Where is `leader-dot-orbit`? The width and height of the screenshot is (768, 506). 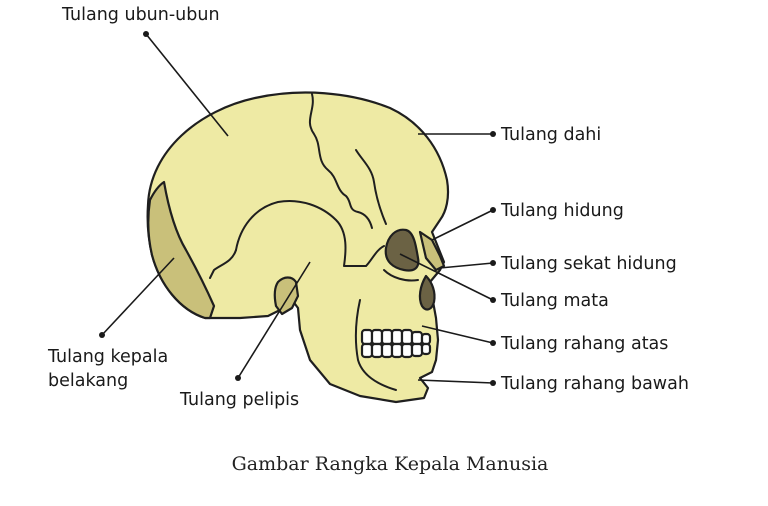
leader-dot-orbit is located at coordinates (493, 300).